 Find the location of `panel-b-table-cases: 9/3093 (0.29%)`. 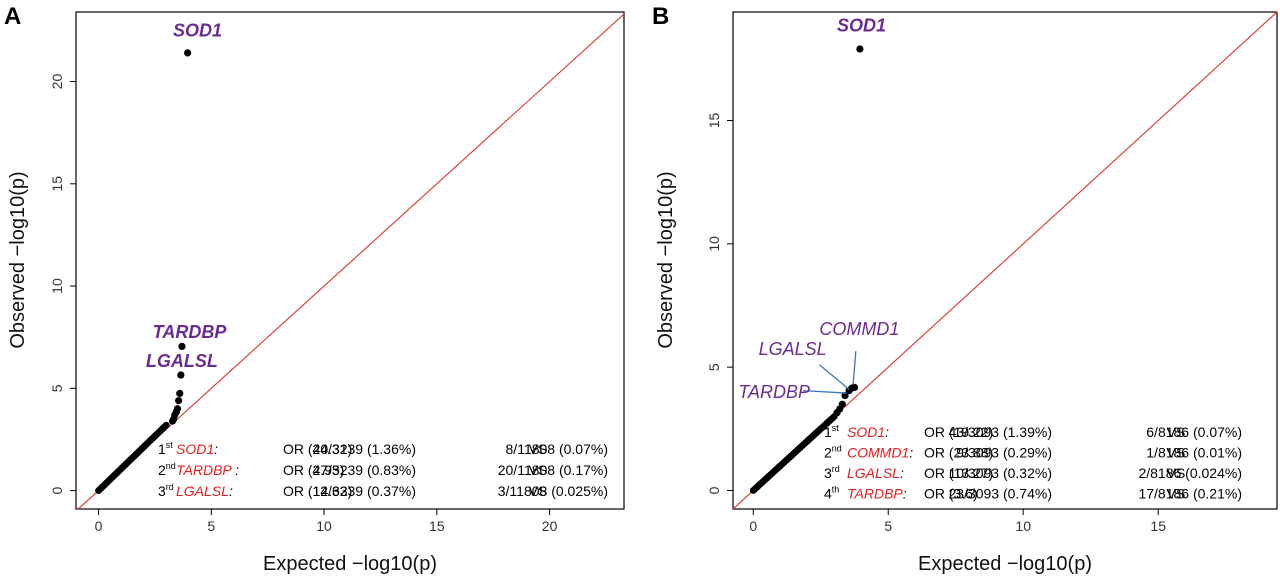

panel-b-table-cases: 9/3093 (0.29%) is located at coordinates (1004, 453).